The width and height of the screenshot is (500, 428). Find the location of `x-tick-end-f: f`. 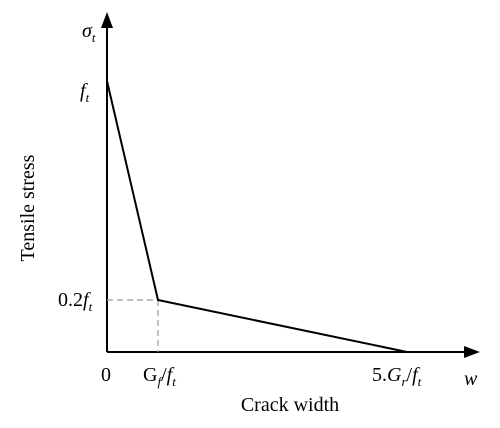

x-tick-end-f: f is located at coordinates (416, 375).